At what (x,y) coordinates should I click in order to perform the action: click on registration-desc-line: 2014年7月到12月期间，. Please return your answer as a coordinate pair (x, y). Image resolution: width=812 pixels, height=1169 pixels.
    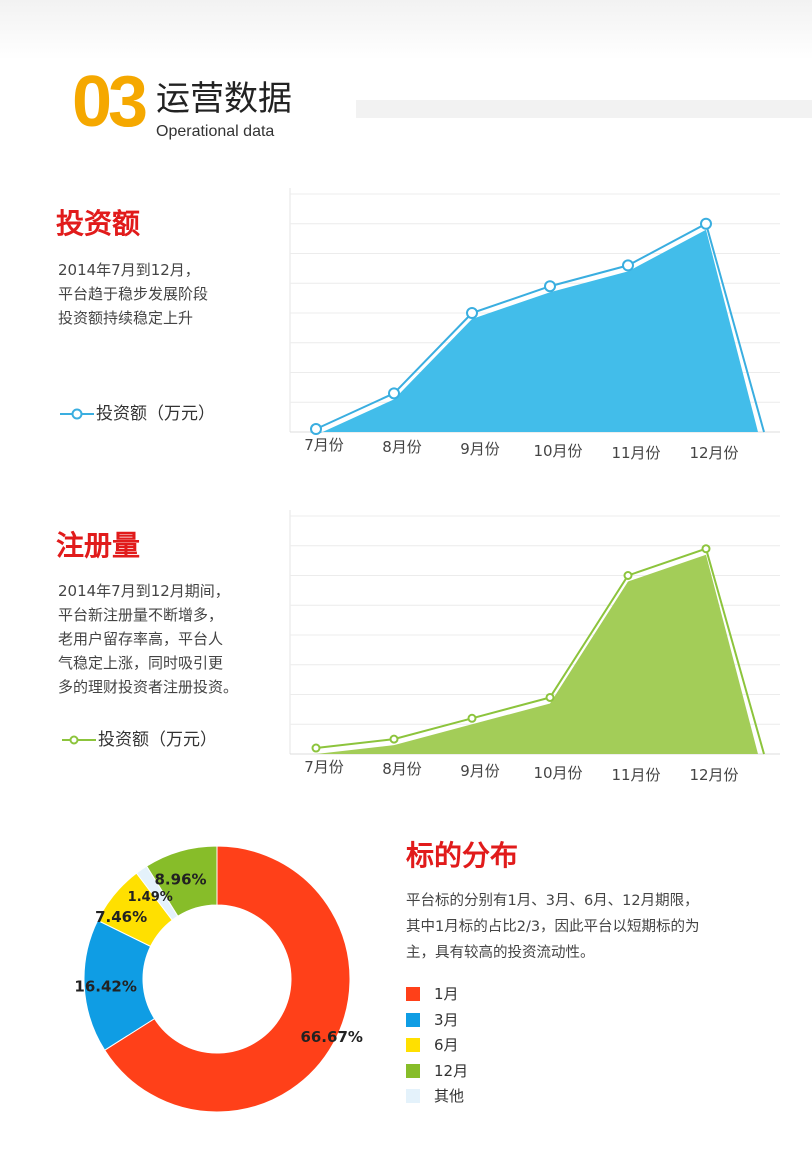
    Looking at the image, I should click on (144, 591).